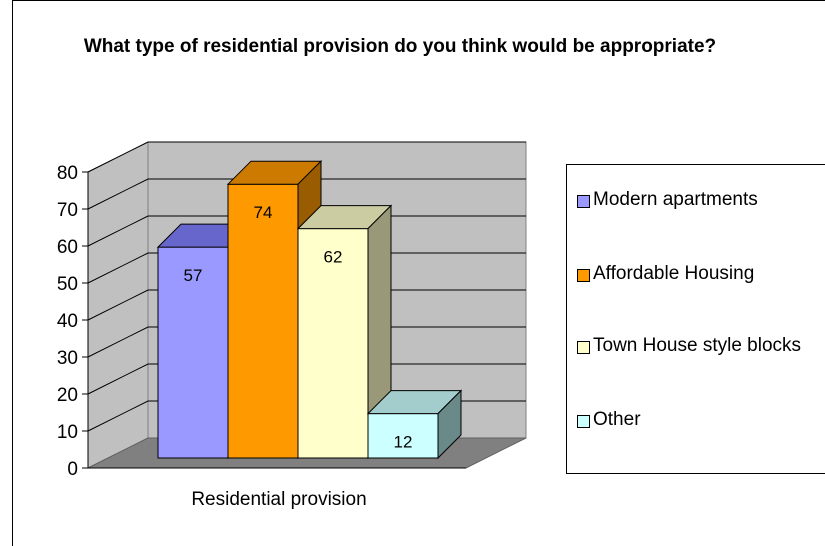 This screenshot has width=825, height=546. What do you see at coordinates (263, 212) in the screenshot?
I see `data-label: 74` at bounding box center [263, 212].